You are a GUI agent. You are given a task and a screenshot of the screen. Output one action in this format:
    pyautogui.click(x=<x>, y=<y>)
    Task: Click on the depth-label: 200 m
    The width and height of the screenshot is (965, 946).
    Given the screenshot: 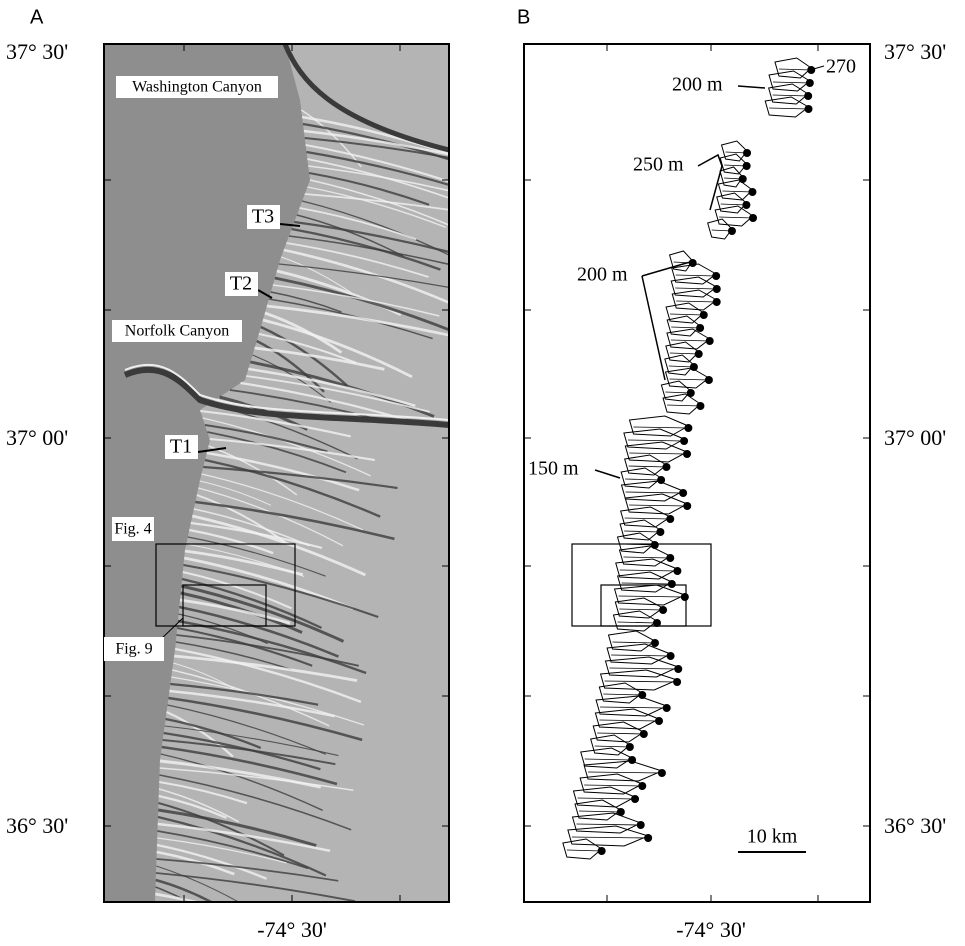 What is the action you would take?
    pyautogui.click(x=697, y=85)
    